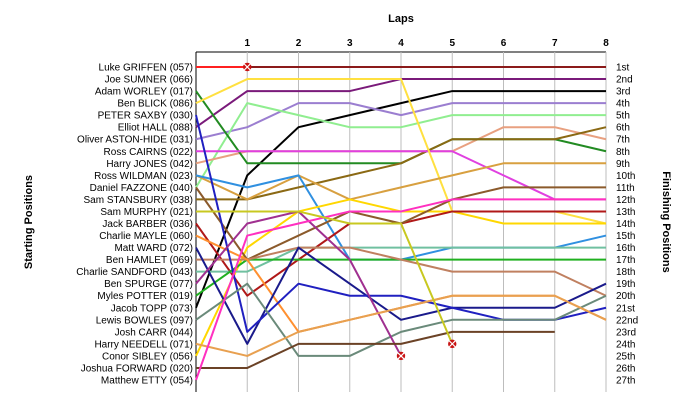 This screenshot has height=405, width=700. I want to click on driver-label: Adam WORLEY (017), so click(144, 92).